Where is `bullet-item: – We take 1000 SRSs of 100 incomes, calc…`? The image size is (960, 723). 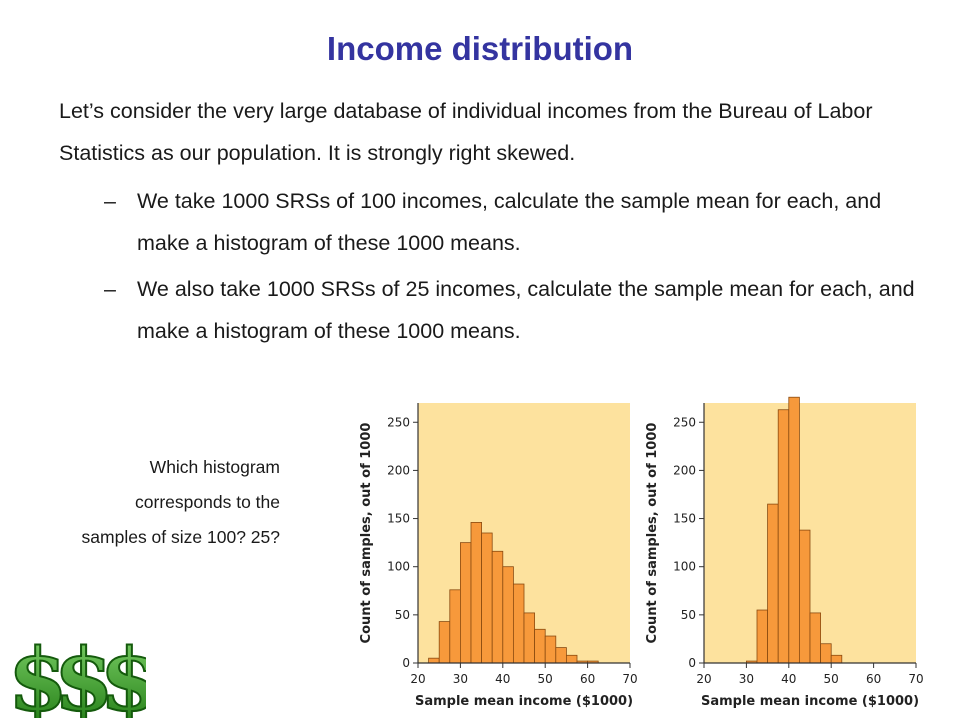 bullet-item: – We take 1000 SRSs of 100 incomes, calc… is located at coordinates (494, 222).